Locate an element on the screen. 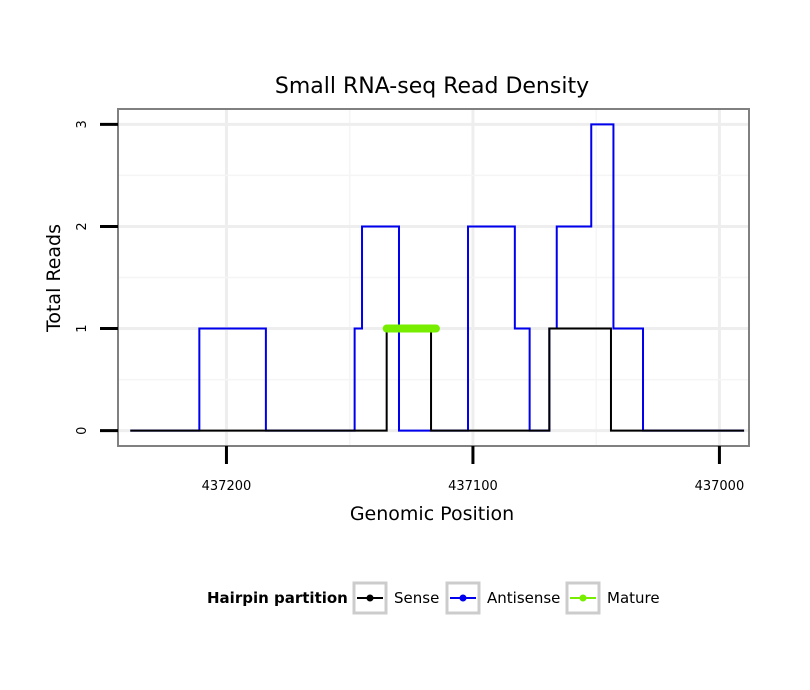 The image size is (810, 690). x-tick-label-1: 437100 is located at coordinates (473, 486).